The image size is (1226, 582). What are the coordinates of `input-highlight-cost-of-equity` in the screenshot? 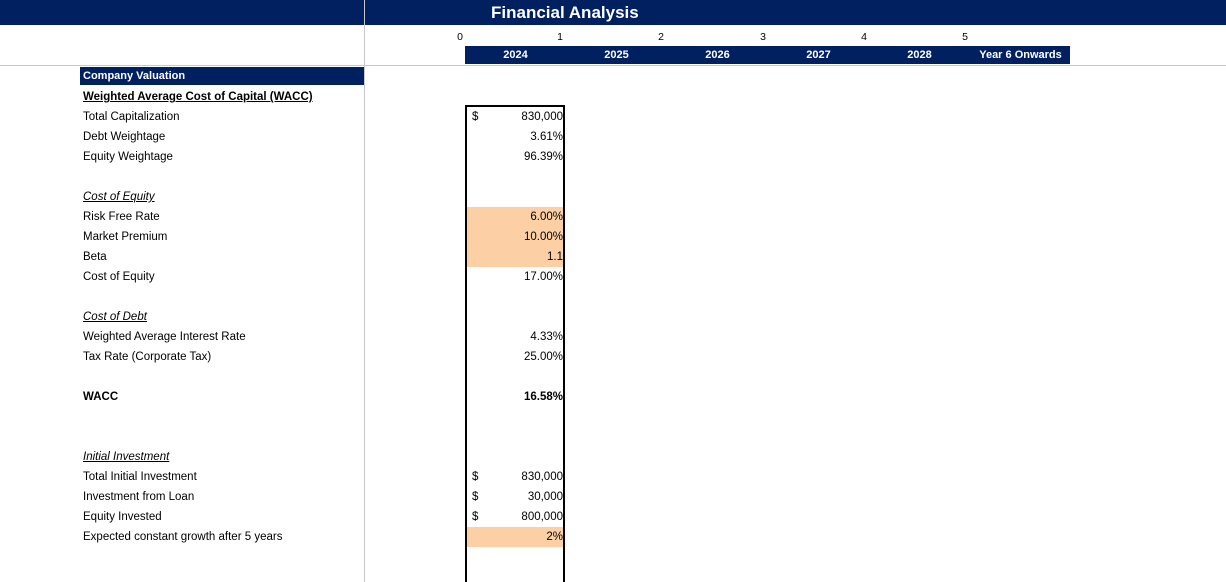 It's located at (516, 237).